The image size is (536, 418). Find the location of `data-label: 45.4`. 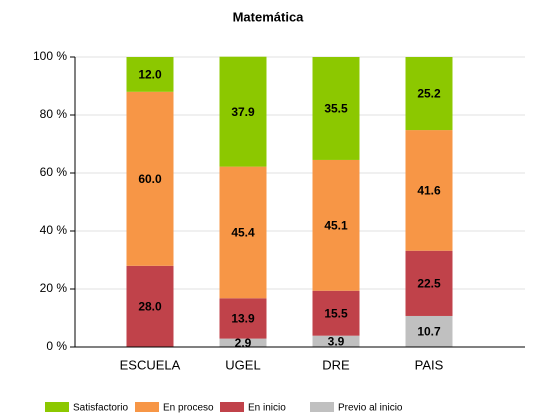

data-label: 45.4 is located at coordinates (243, 233).